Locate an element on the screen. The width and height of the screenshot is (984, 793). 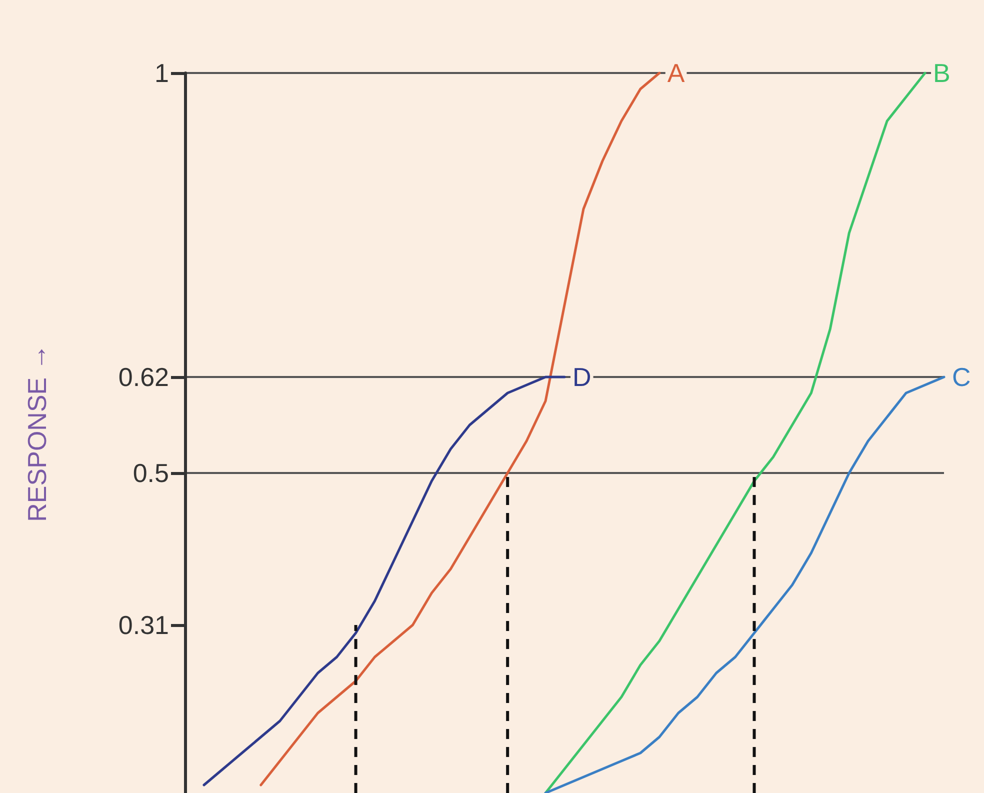
series-label: B is located at coordinates (941, 73).